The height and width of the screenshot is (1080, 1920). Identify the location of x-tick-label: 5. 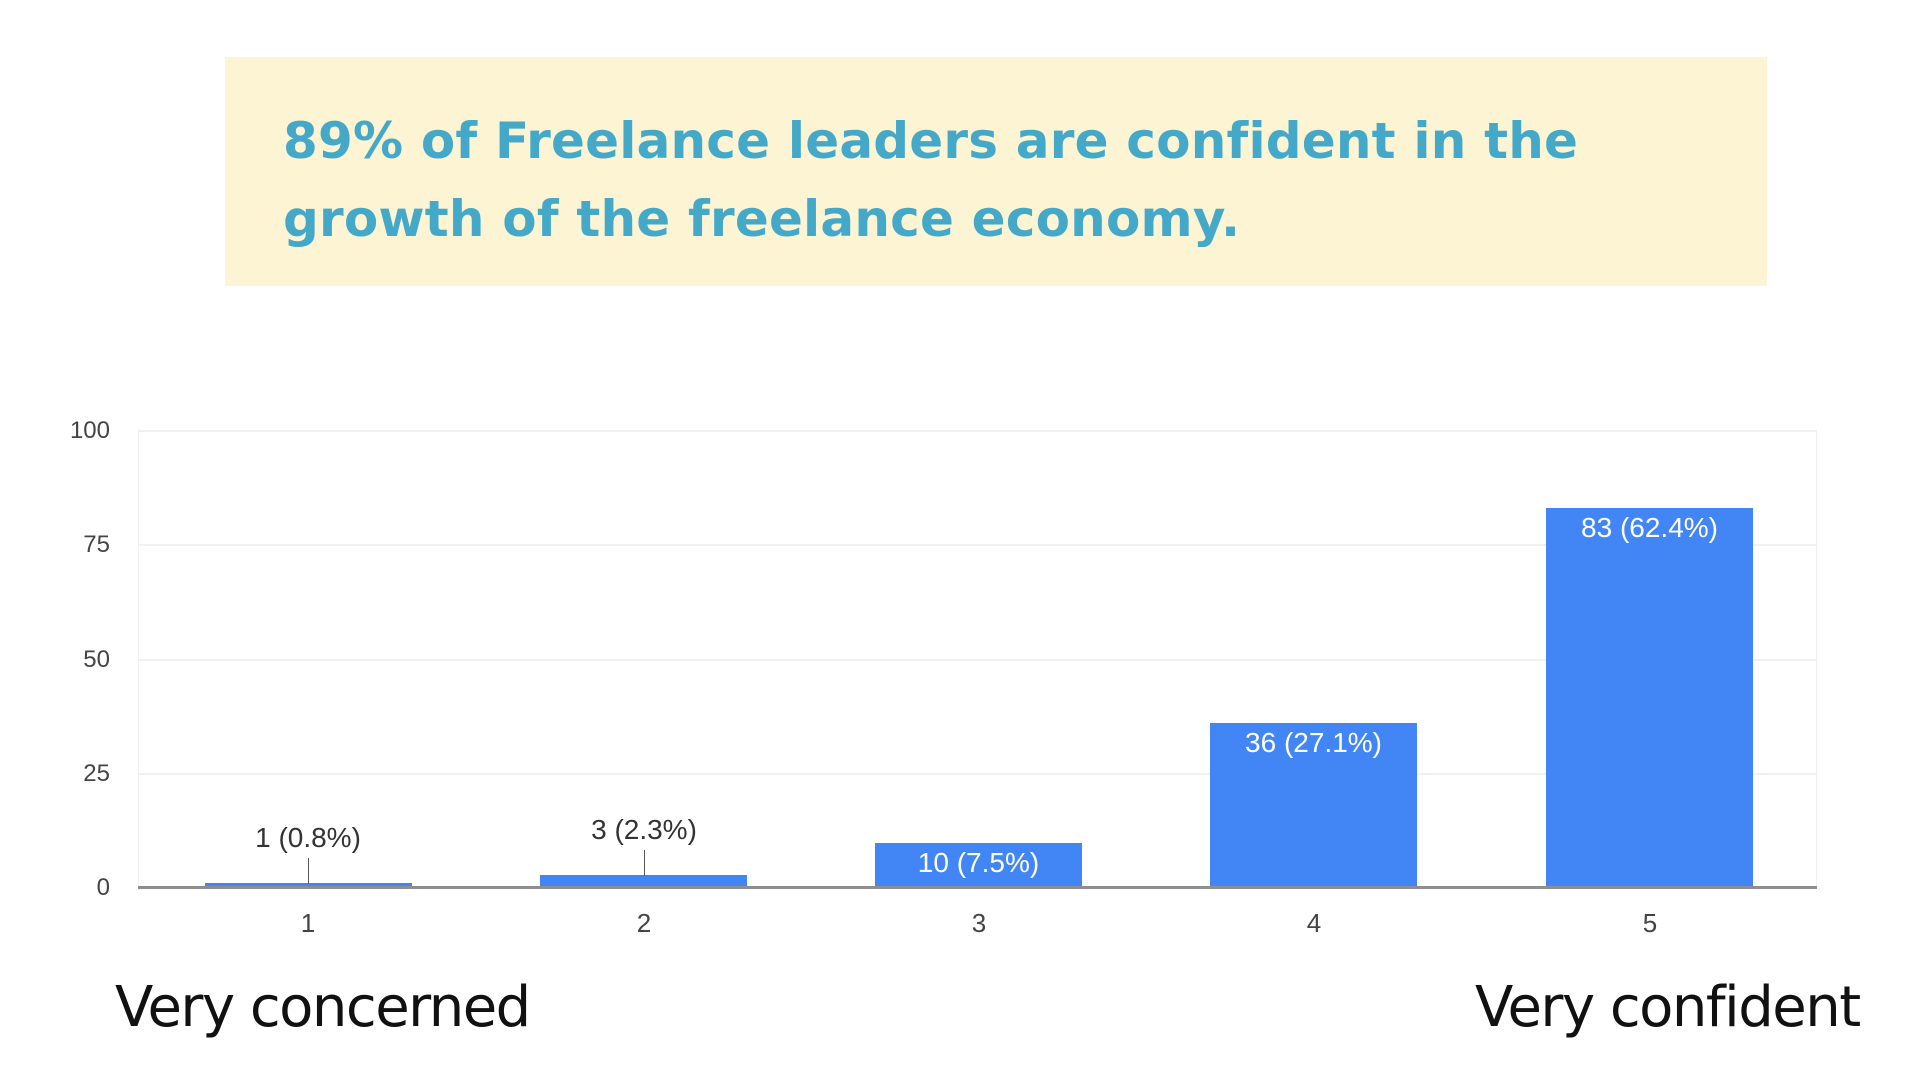
(1650, 923).